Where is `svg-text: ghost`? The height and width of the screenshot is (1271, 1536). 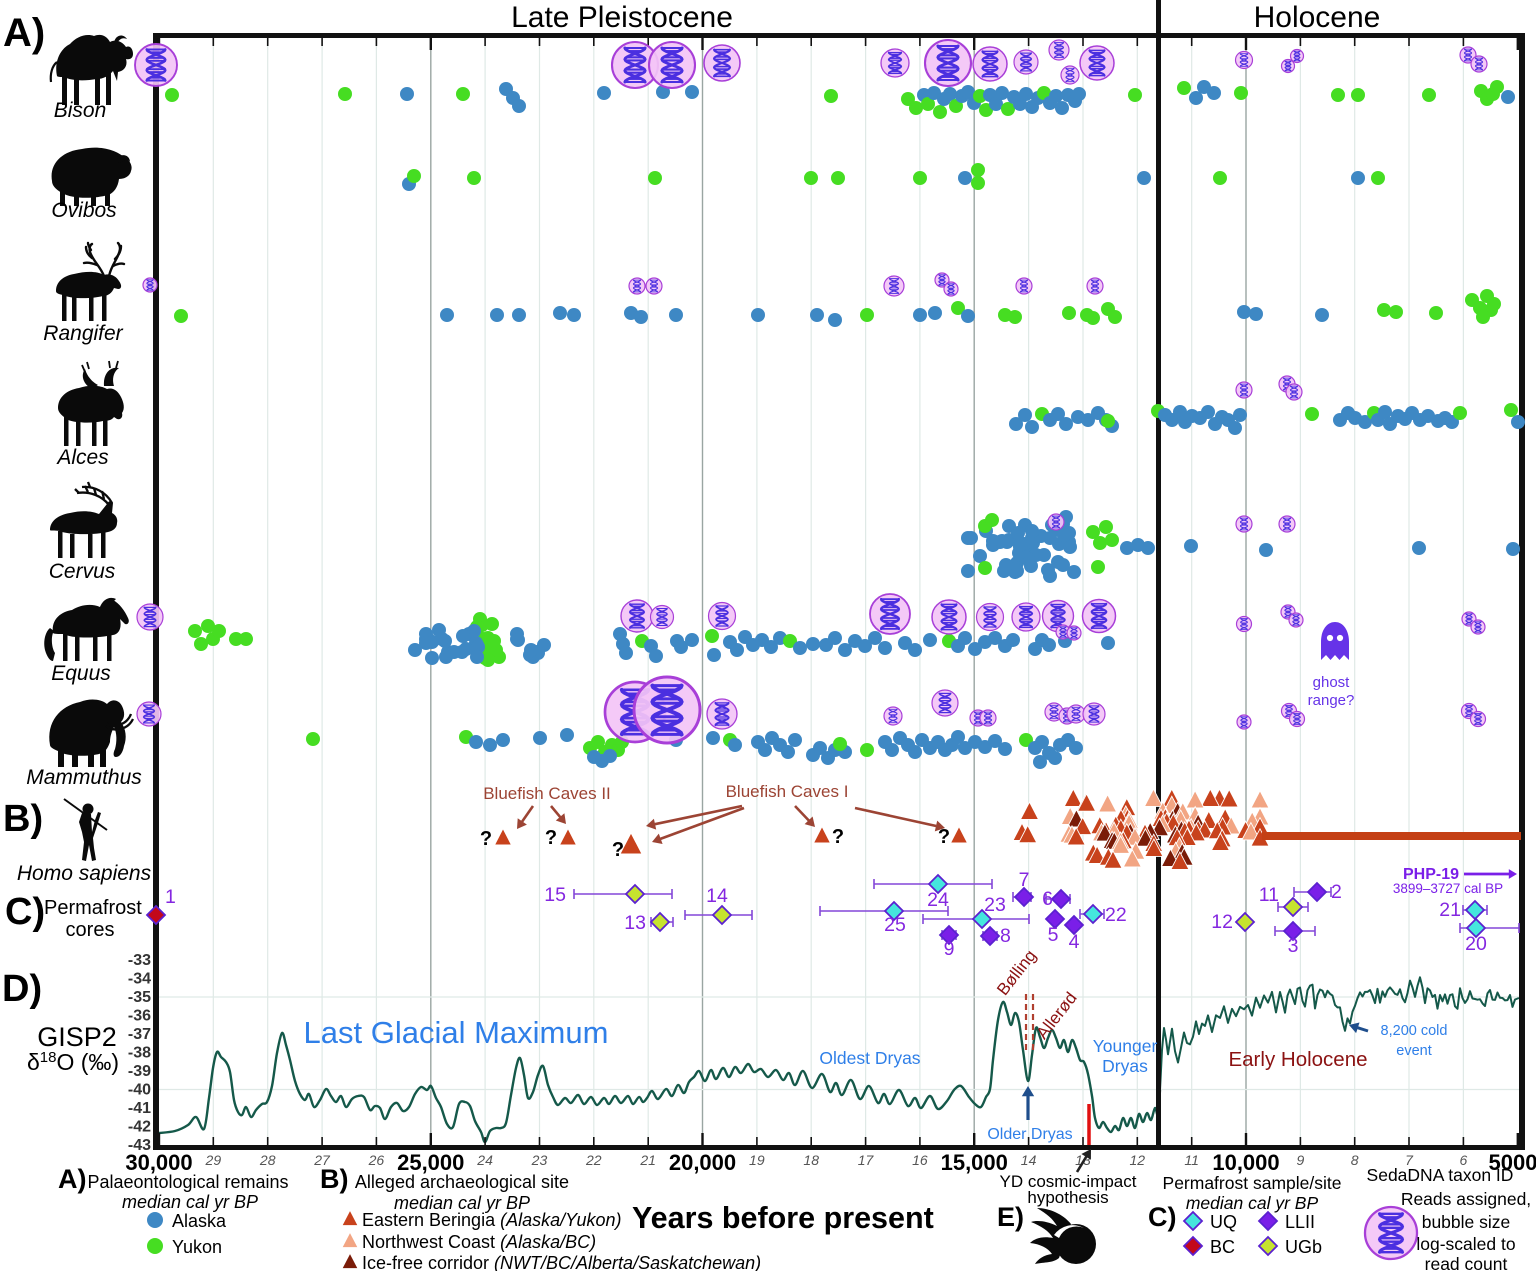
svg-text: ghost is located at coordinates (1332, 682).